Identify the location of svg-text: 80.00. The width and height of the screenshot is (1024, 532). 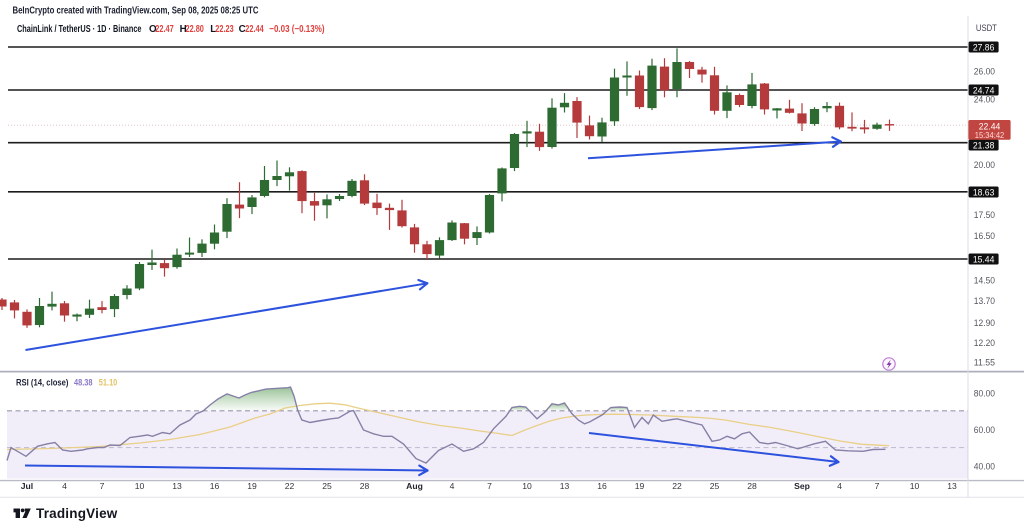
(984, 394).